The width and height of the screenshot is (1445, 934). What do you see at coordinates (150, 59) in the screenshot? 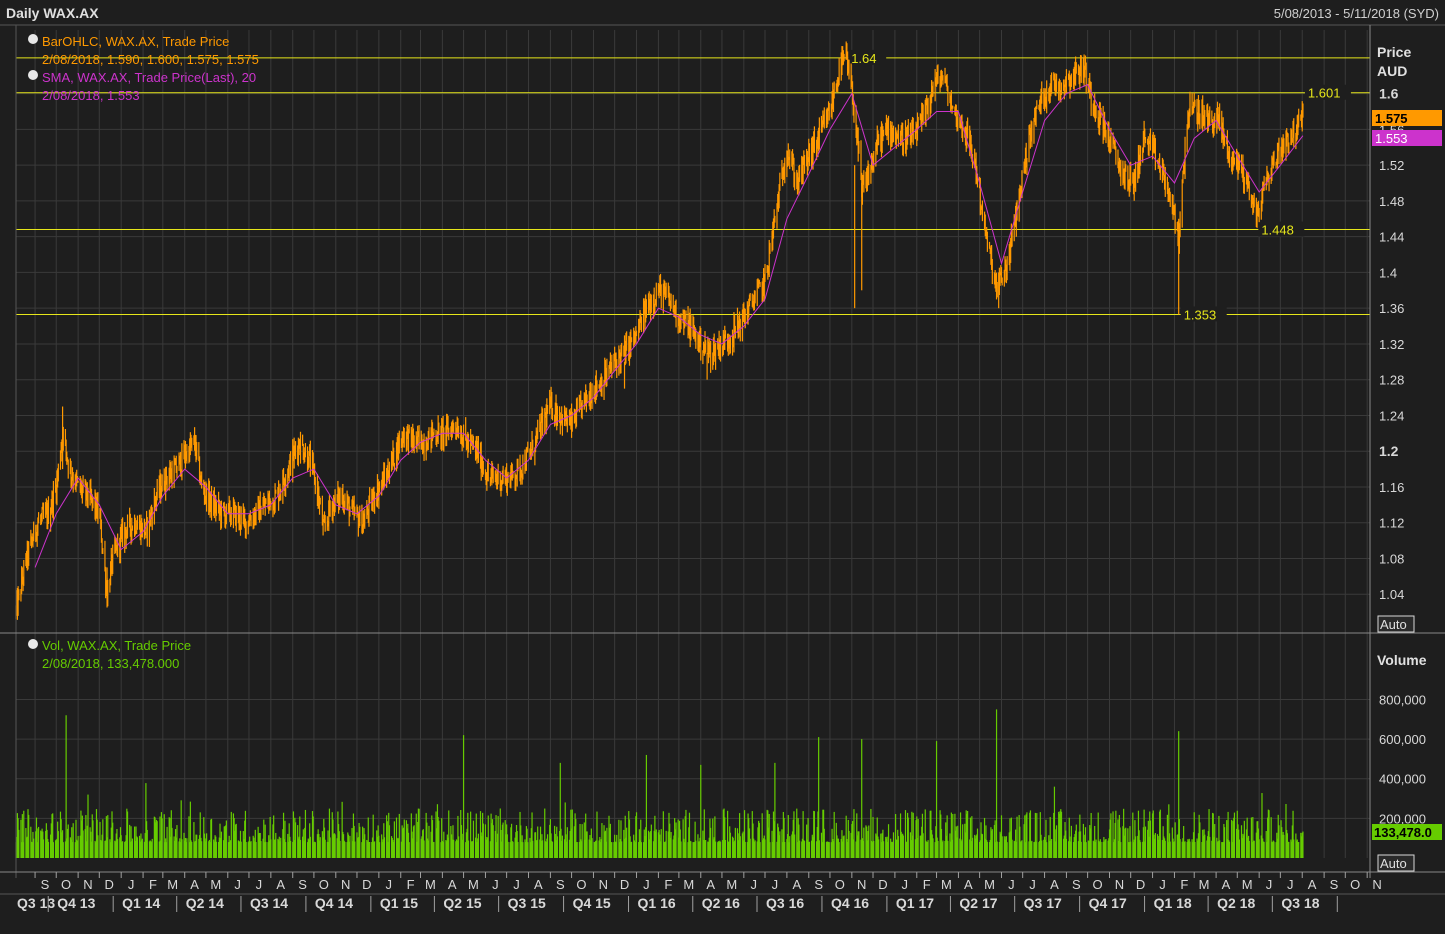
I see `legend-ohlc-value: 2/08/2018, 1.590, 1.600, 1.575, 1.575` at bounding box center [150, 59].